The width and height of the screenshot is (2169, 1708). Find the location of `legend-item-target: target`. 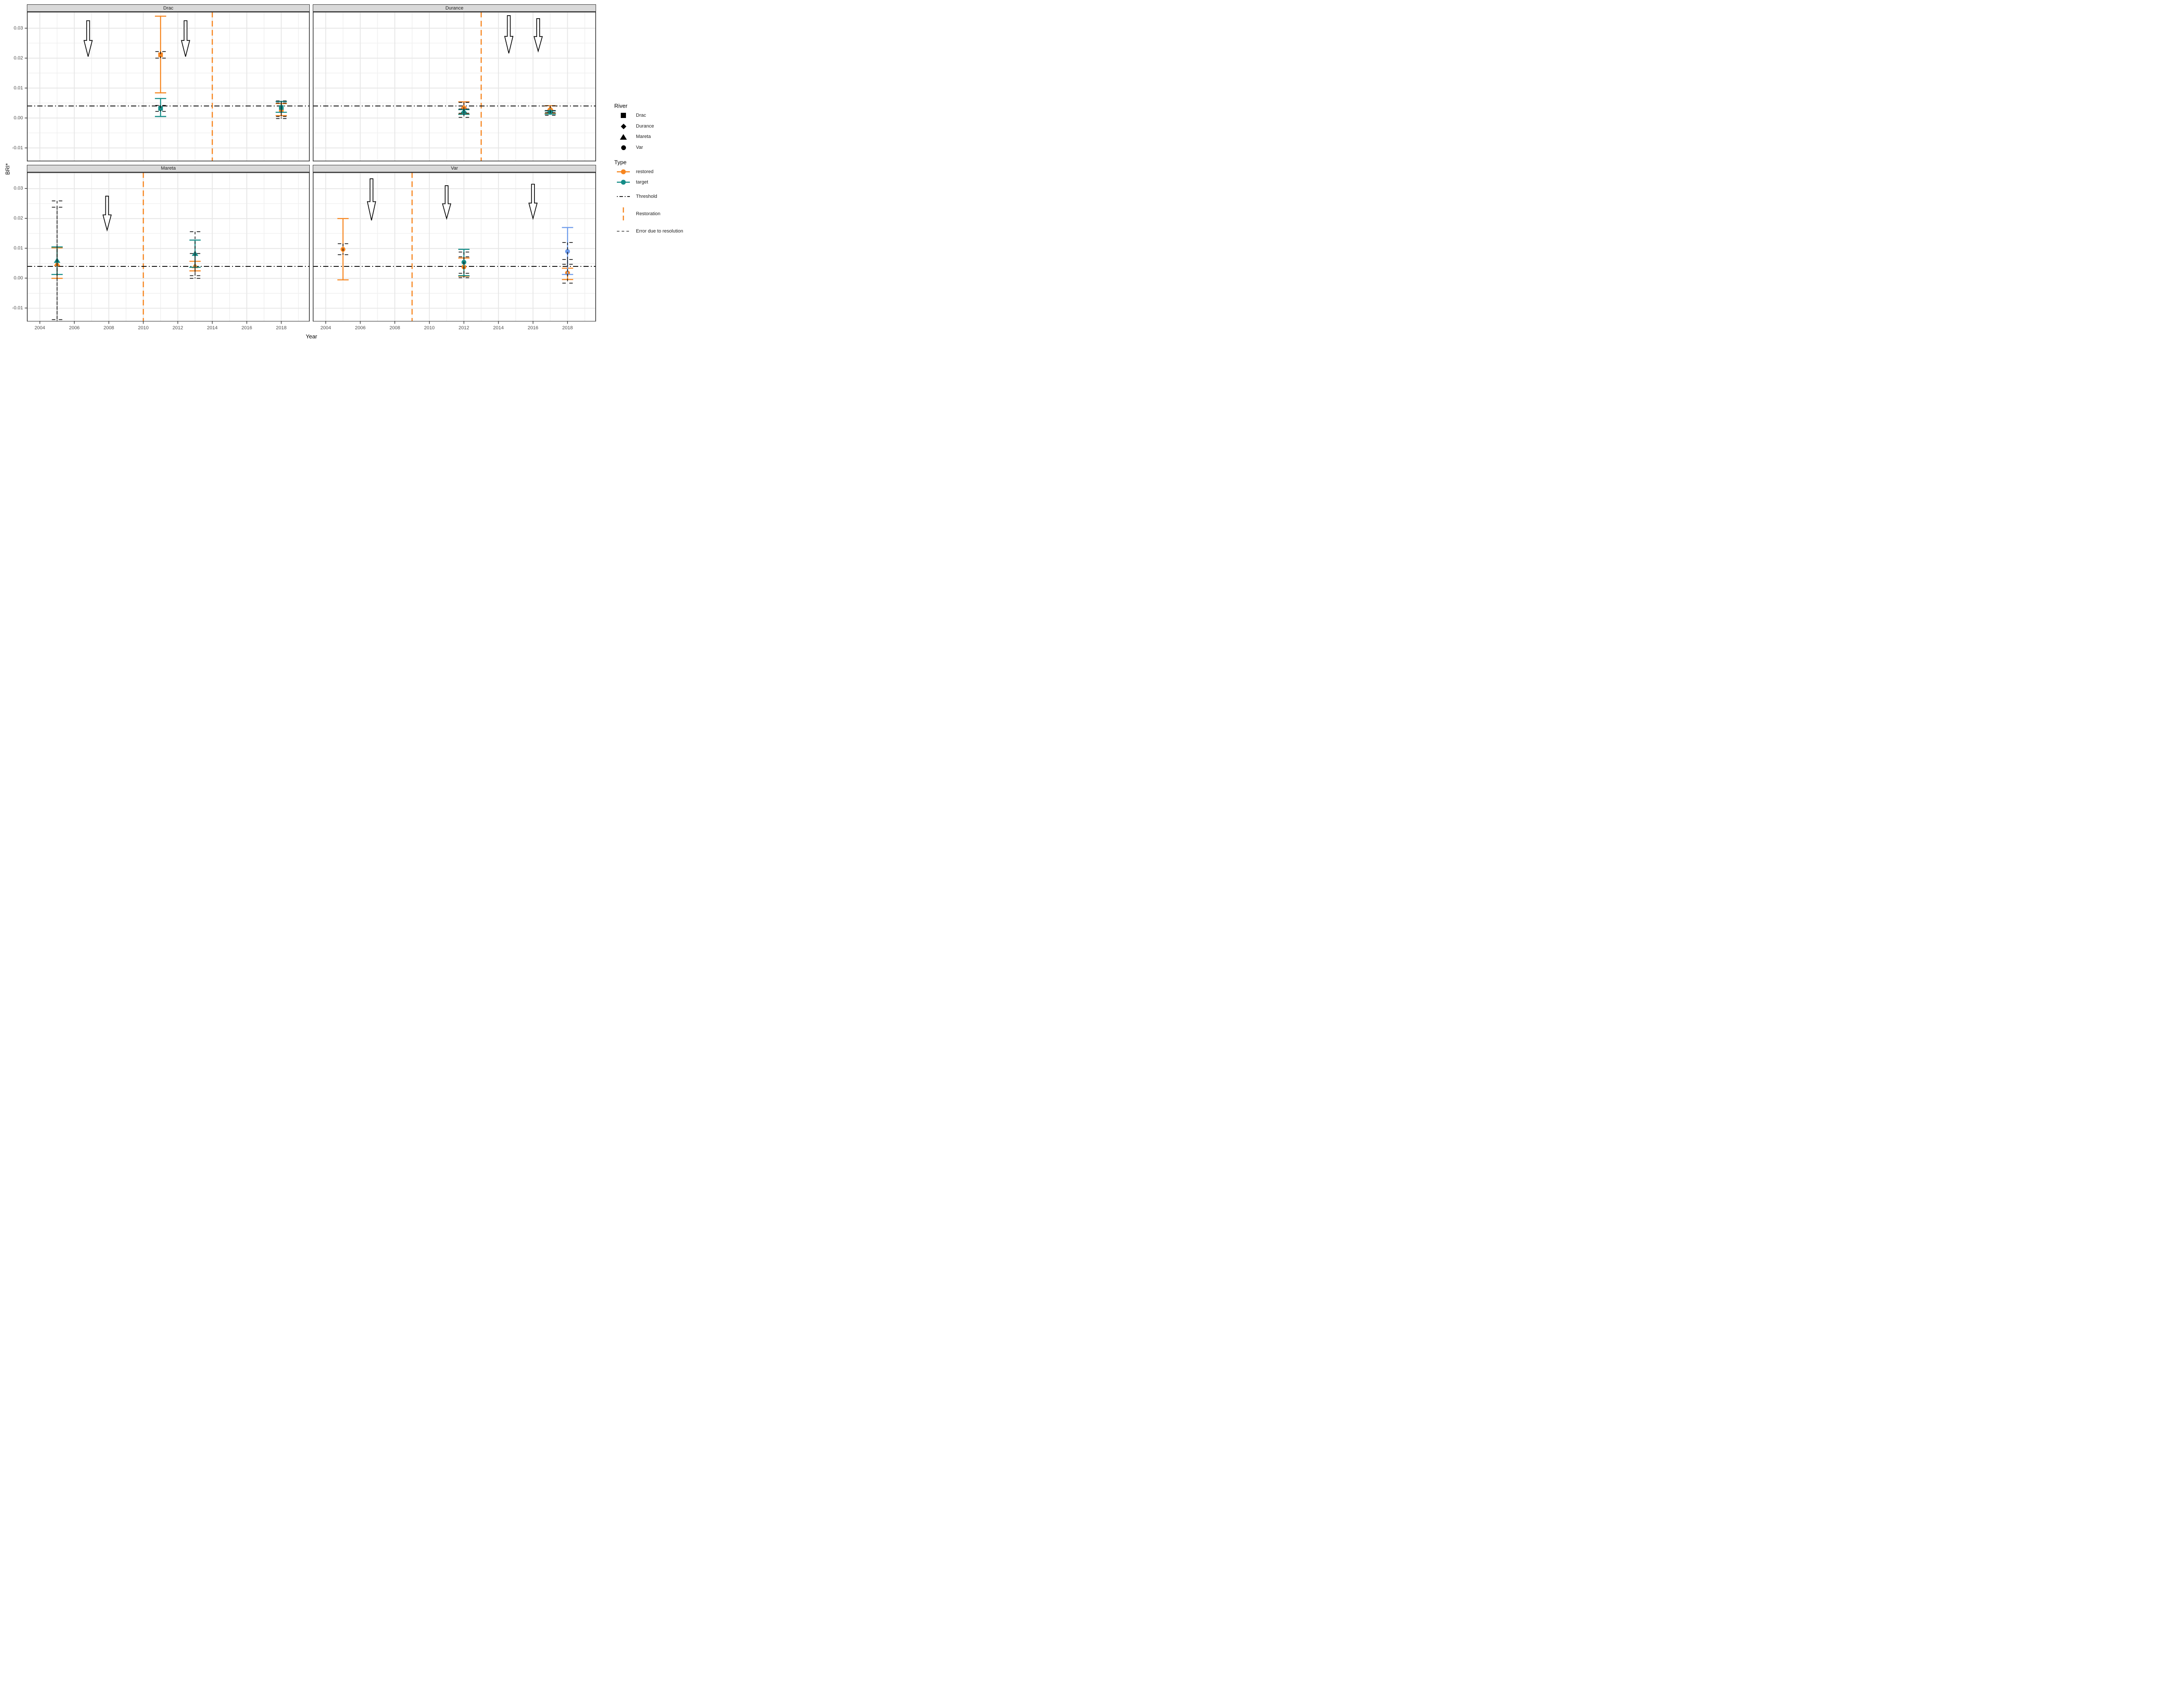

legend-item-target: target is located at coordinates (632, 182).